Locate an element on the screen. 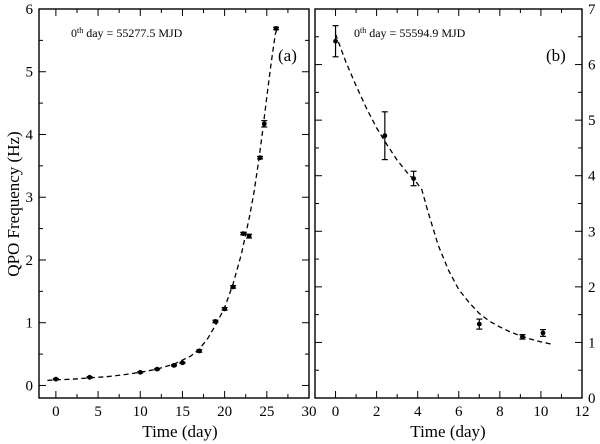 This screenshot has width=600, height=444. panel-a-y-tick-label: 3 is located at coordinates (30, 198).